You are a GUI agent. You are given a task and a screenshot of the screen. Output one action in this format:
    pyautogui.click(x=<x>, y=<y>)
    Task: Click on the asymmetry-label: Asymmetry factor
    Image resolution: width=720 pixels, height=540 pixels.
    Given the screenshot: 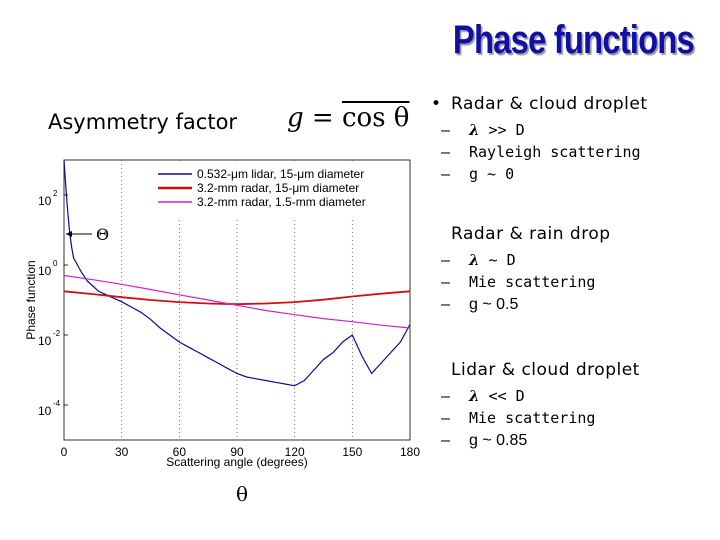 What is the action you would take?
    pyautogui.click(x=143, y=122)
    